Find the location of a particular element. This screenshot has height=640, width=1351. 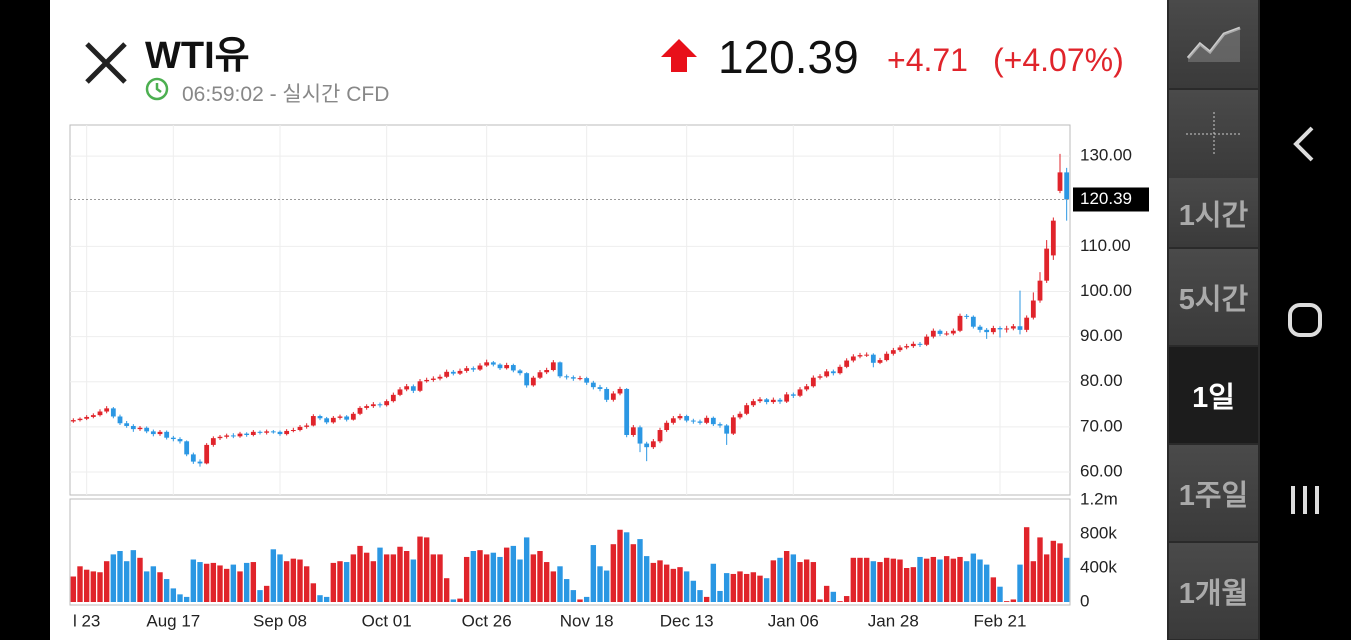

interval-button: 1시간 is located at coordinates (1213, 212).